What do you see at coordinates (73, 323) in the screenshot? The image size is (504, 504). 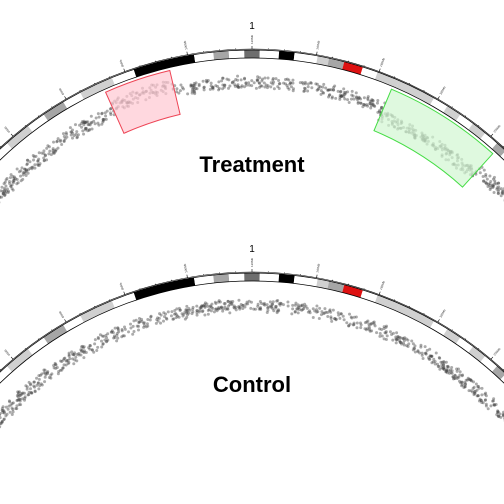 I see `control-chromosome-band` at bounding box center [73, 323].